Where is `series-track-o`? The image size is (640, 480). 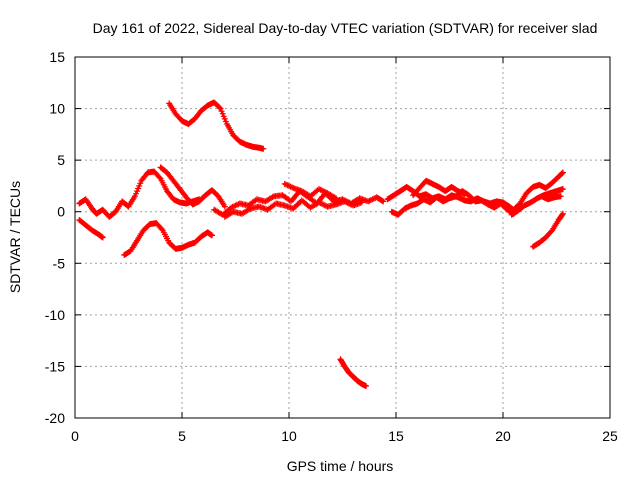
series-track-o is located at coordinates (548, 230).